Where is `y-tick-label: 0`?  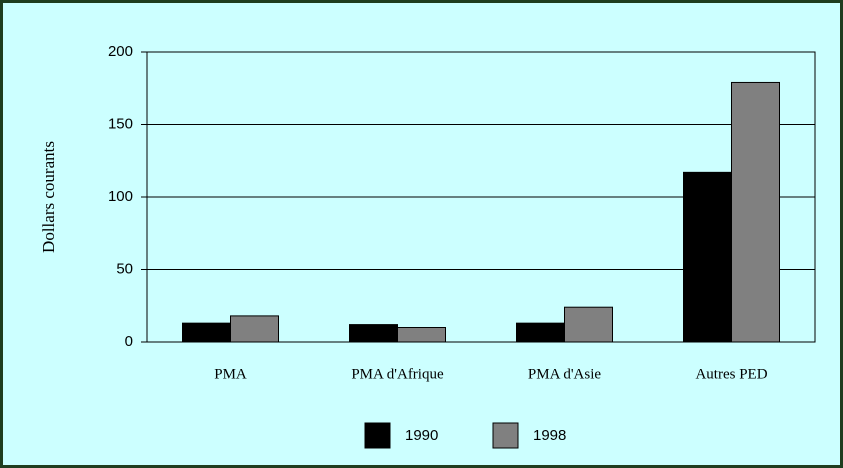
y-tick-label: 0 is located at coordinates (129, 341).